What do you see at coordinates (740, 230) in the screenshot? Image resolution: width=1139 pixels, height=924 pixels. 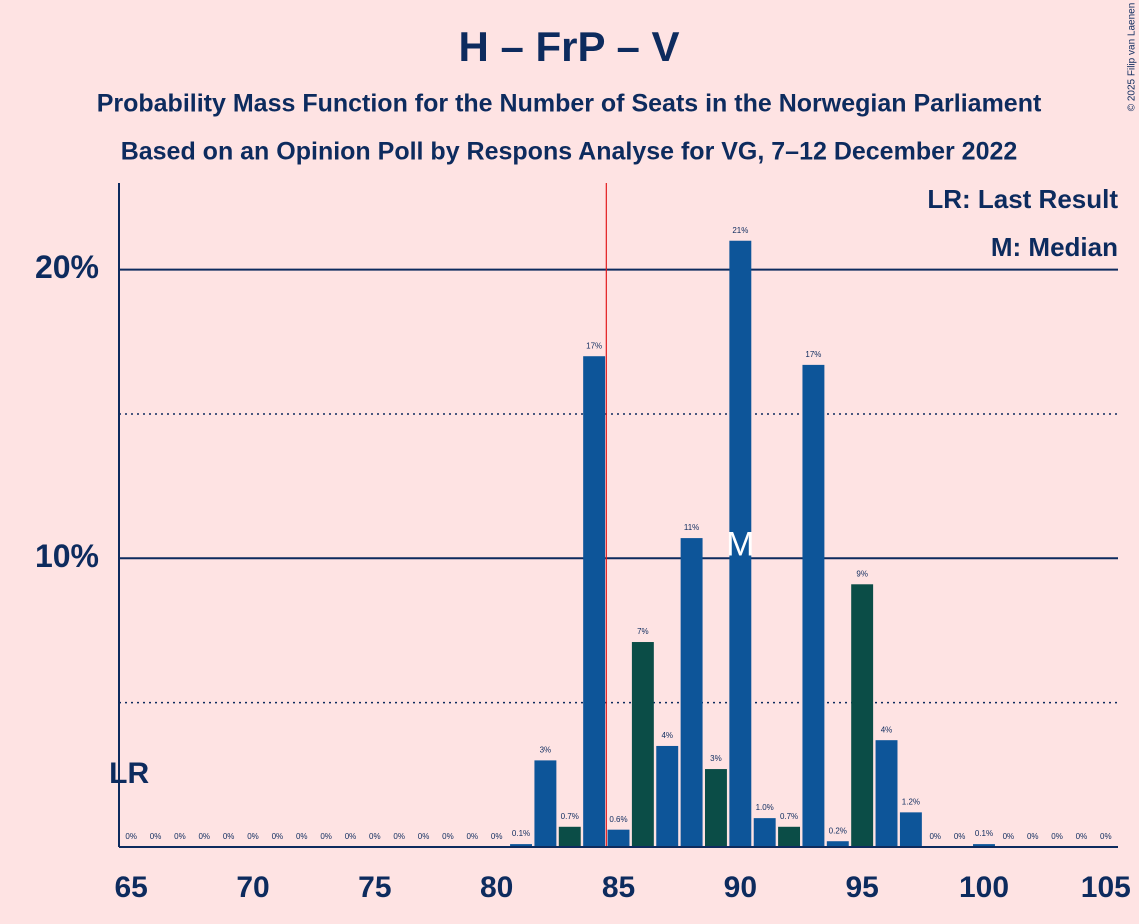 I see `value-label: 21%` at bounding box center [740, 230].